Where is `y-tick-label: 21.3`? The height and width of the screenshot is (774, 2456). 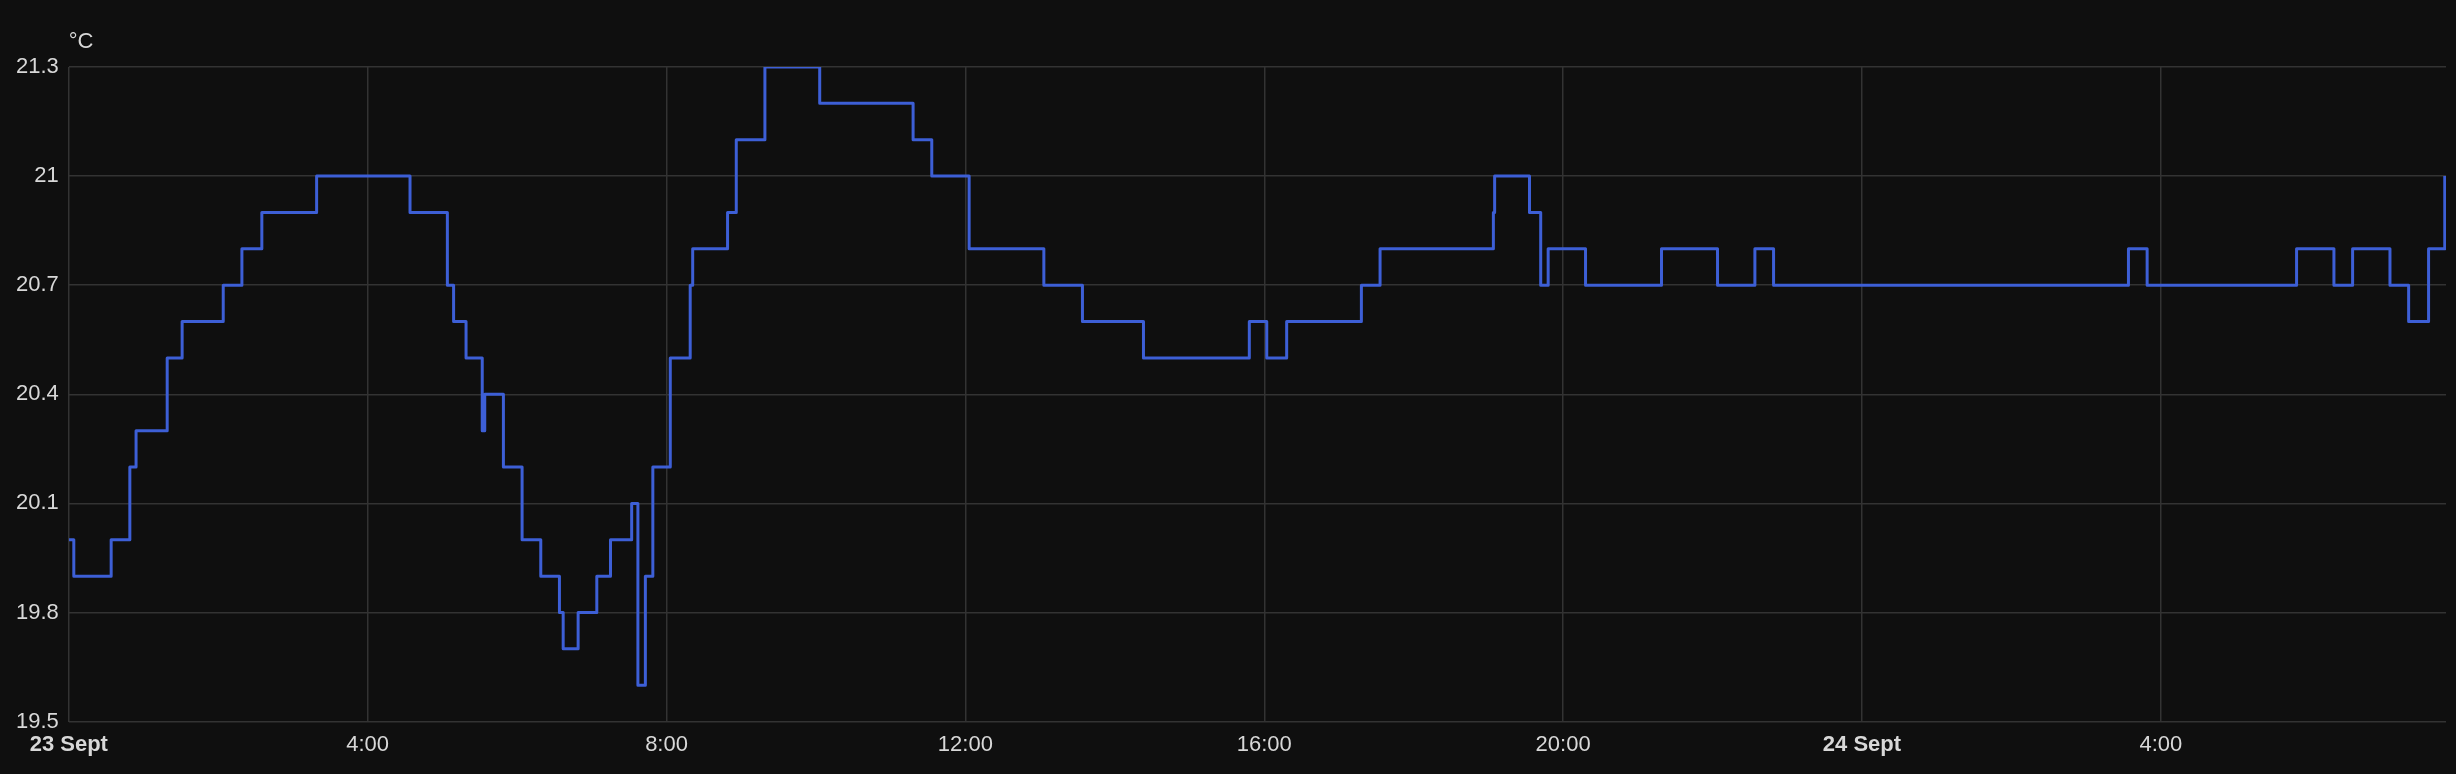
y-tick-label: 21.3 is located at coordinates (37, 66).